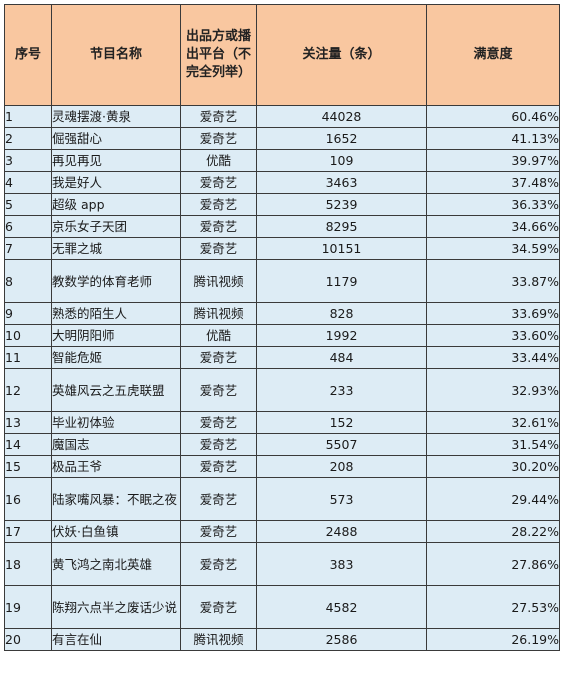 The image size is (563, 674). I want to click on table-row: 17 伏妖·白鱼镇 爱奇艺 2488 28.22%, so click(282, 531).